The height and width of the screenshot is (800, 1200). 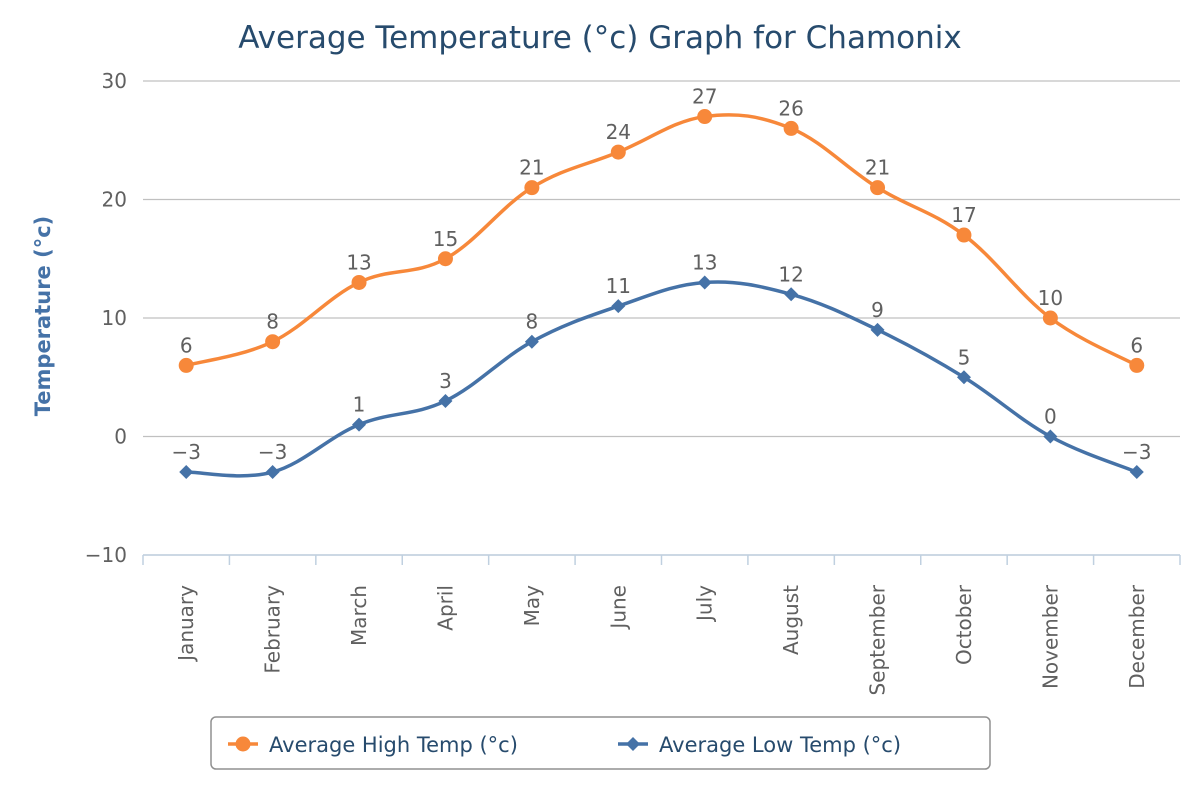 What do you see at coordinates (1050, 298) in the screenshot?
I see `data-label: 10` at bounding box center [1050, 298].